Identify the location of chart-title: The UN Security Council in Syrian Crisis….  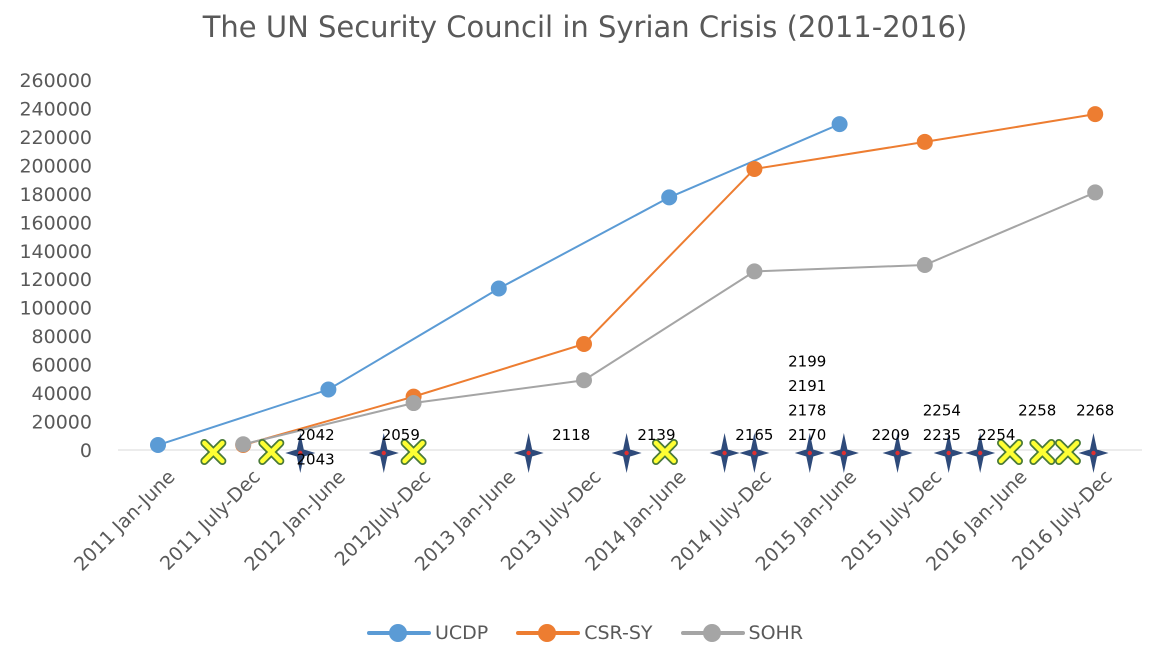
(585, 27).